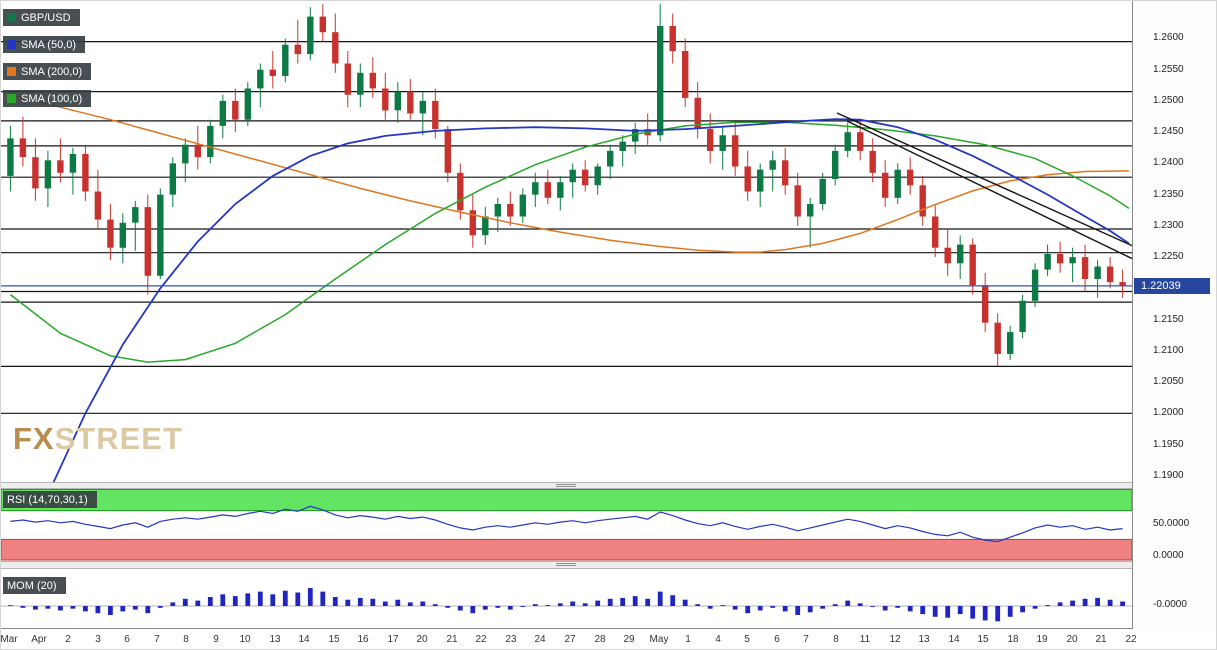  What do you see at coordinates (47, 71) in the screenshot?
I see `legend-sma200-badge: SMA (200,0)` at bounding box center [47, 71].